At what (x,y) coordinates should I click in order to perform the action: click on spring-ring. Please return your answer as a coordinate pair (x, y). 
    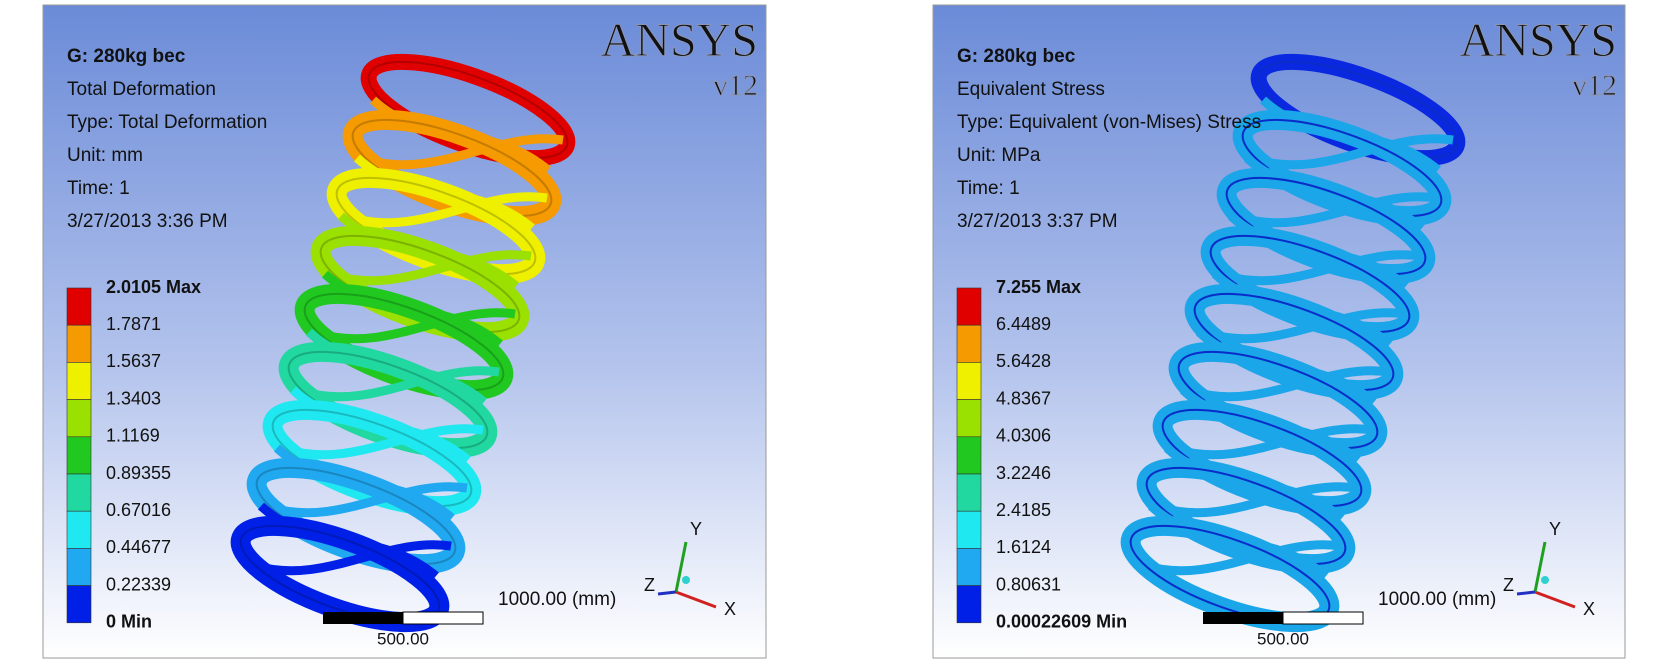
    Looking at the image, I should click on (340, 574).